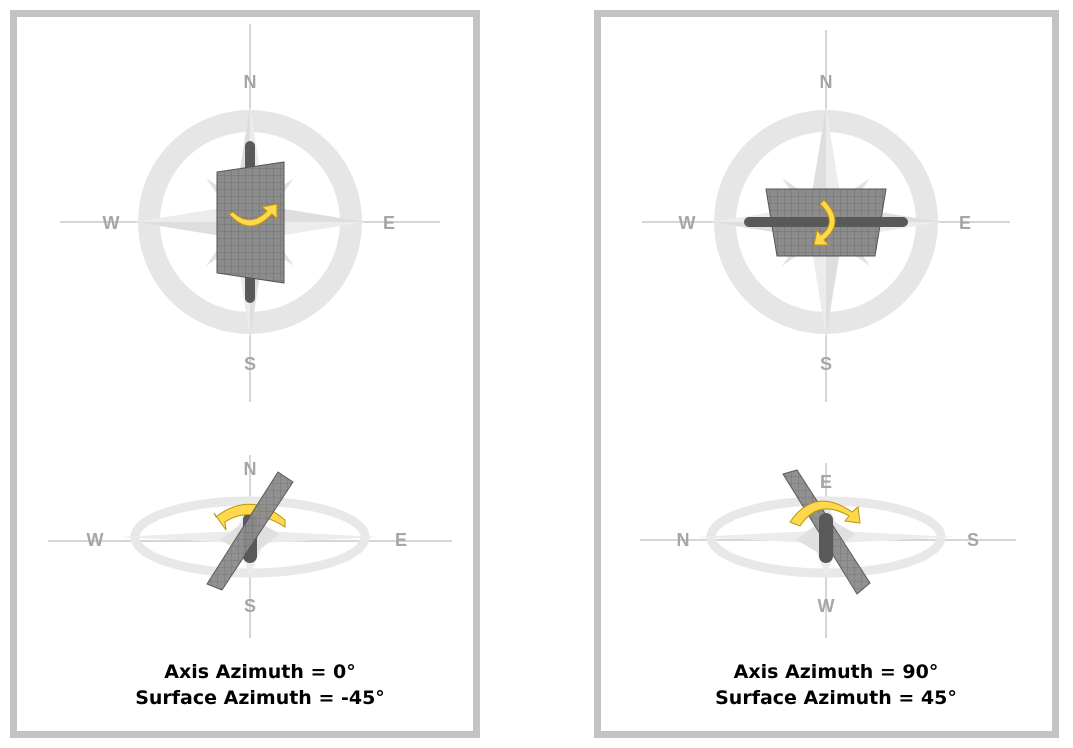 This screenshot has width=1073, height=748. What do you see at coordinates (260, 698) in the screenshot?
I see `surface-azimuth-label: Surface Azimuth = -45°` at bounding box center [260, 698].